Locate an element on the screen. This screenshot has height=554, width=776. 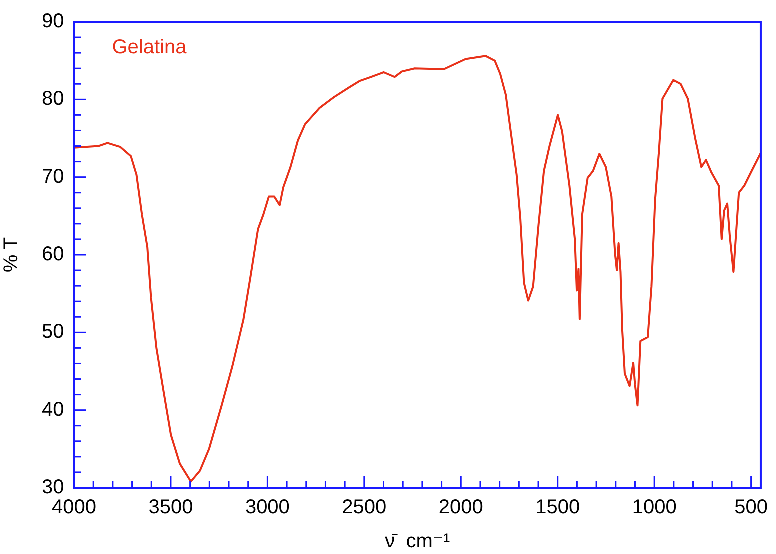
y-tick-label: 40 is located at coordinates (53, 409).